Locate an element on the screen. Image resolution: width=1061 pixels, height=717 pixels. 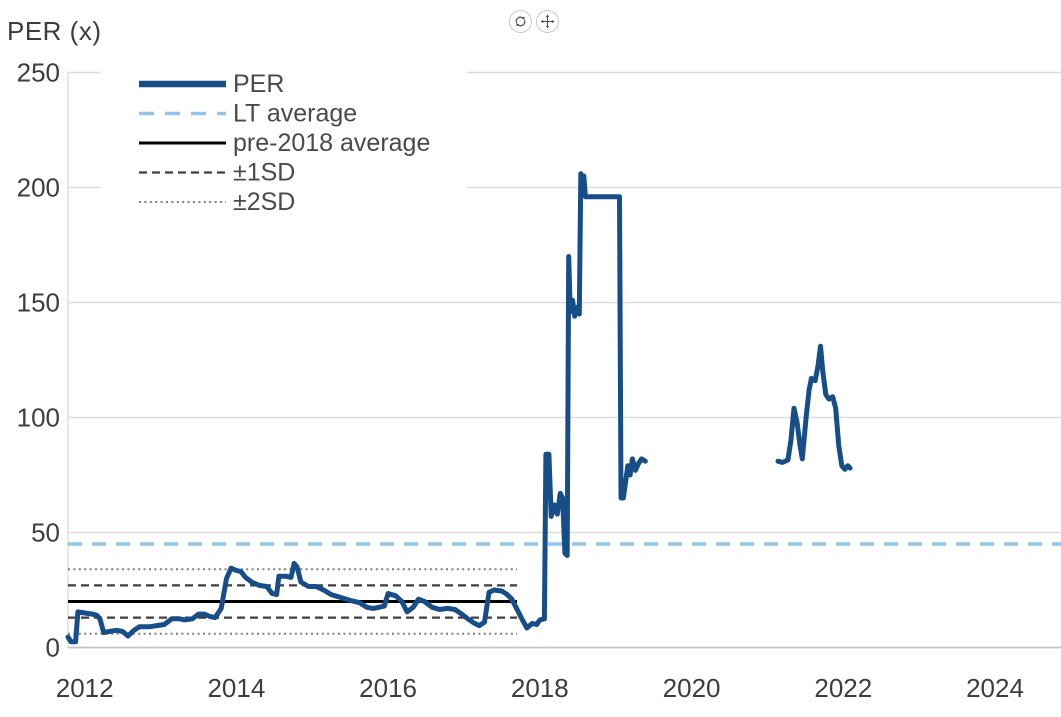
y-tick-label-100: 100 is located at coordinates (38, 418).